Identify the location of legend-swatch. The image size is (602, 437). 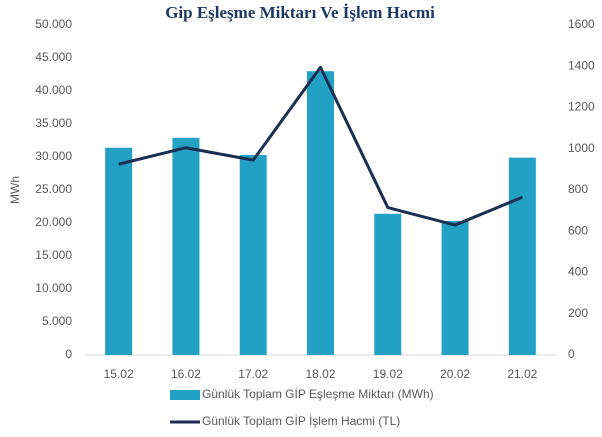
(185, 395).